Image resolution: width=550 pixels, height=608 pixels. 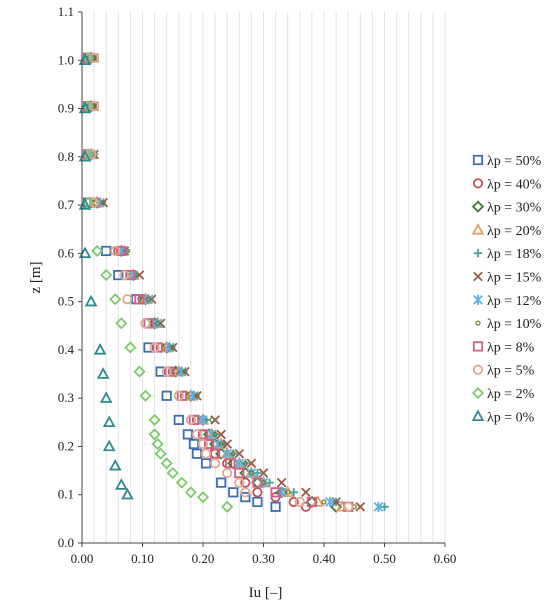 I want to click on x-tick-label: 0.00, so click(x=82, y=558).